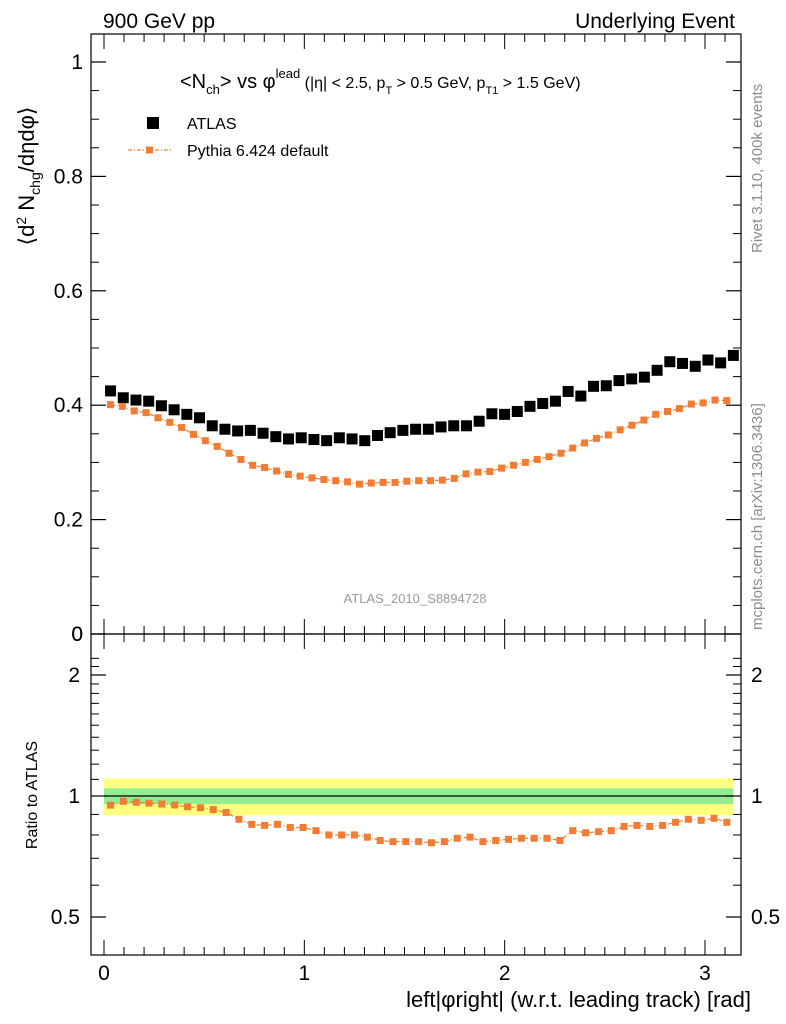 Image resolution: width=786 pixels, height=1024 pixels. I want to click on x-tick-label: 2, so click(505, 973).